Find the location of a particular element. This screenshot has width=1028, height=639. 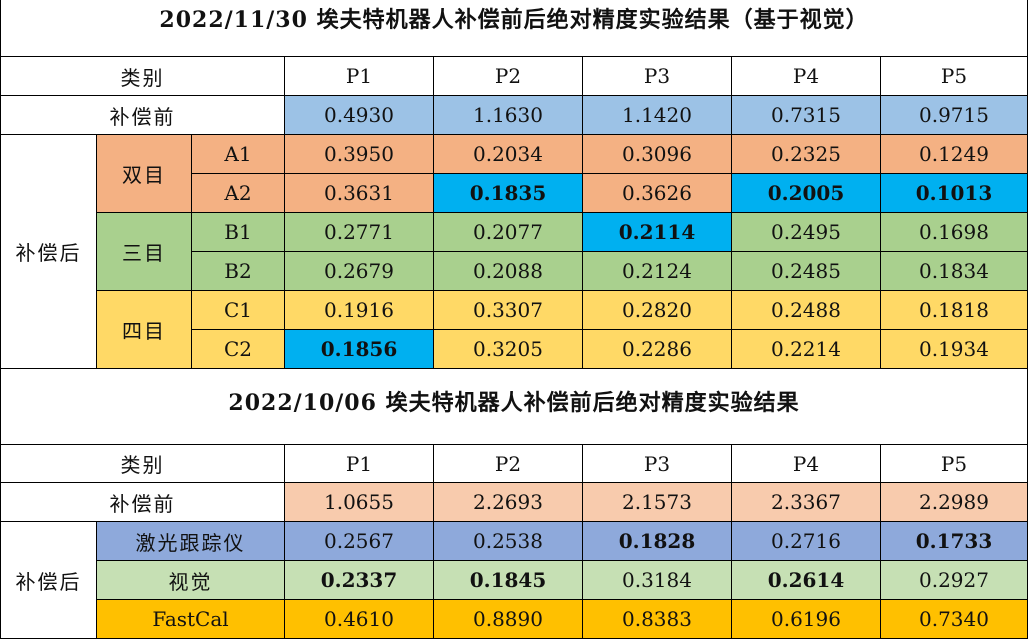

cell-c2-p3: 0.2286 is located at coordinates (657, 349).